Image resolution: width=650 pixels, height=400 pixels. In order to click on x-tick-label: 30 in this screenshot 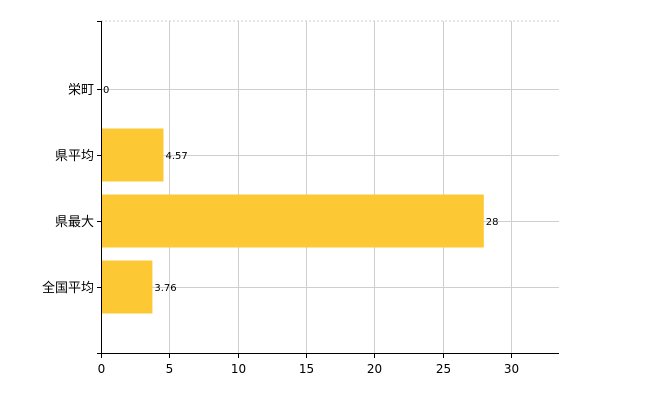, I will do `click(511, 369)`.